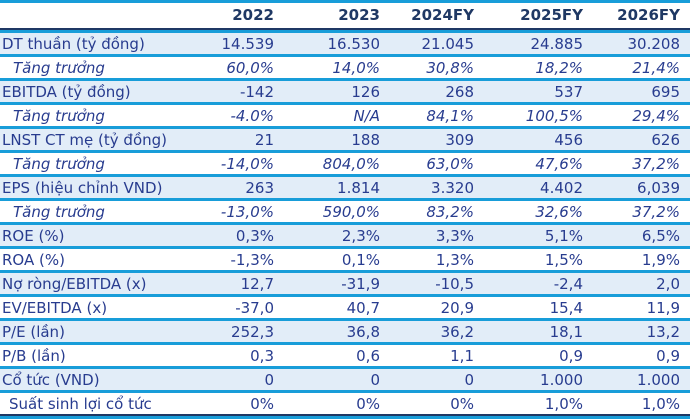 The width and height of the screenshot is (690, 419). What do you see at coordinates (238, 69) in the screenshot?
I see `value-cell: 60,0%` at bounding box center [238, 69].